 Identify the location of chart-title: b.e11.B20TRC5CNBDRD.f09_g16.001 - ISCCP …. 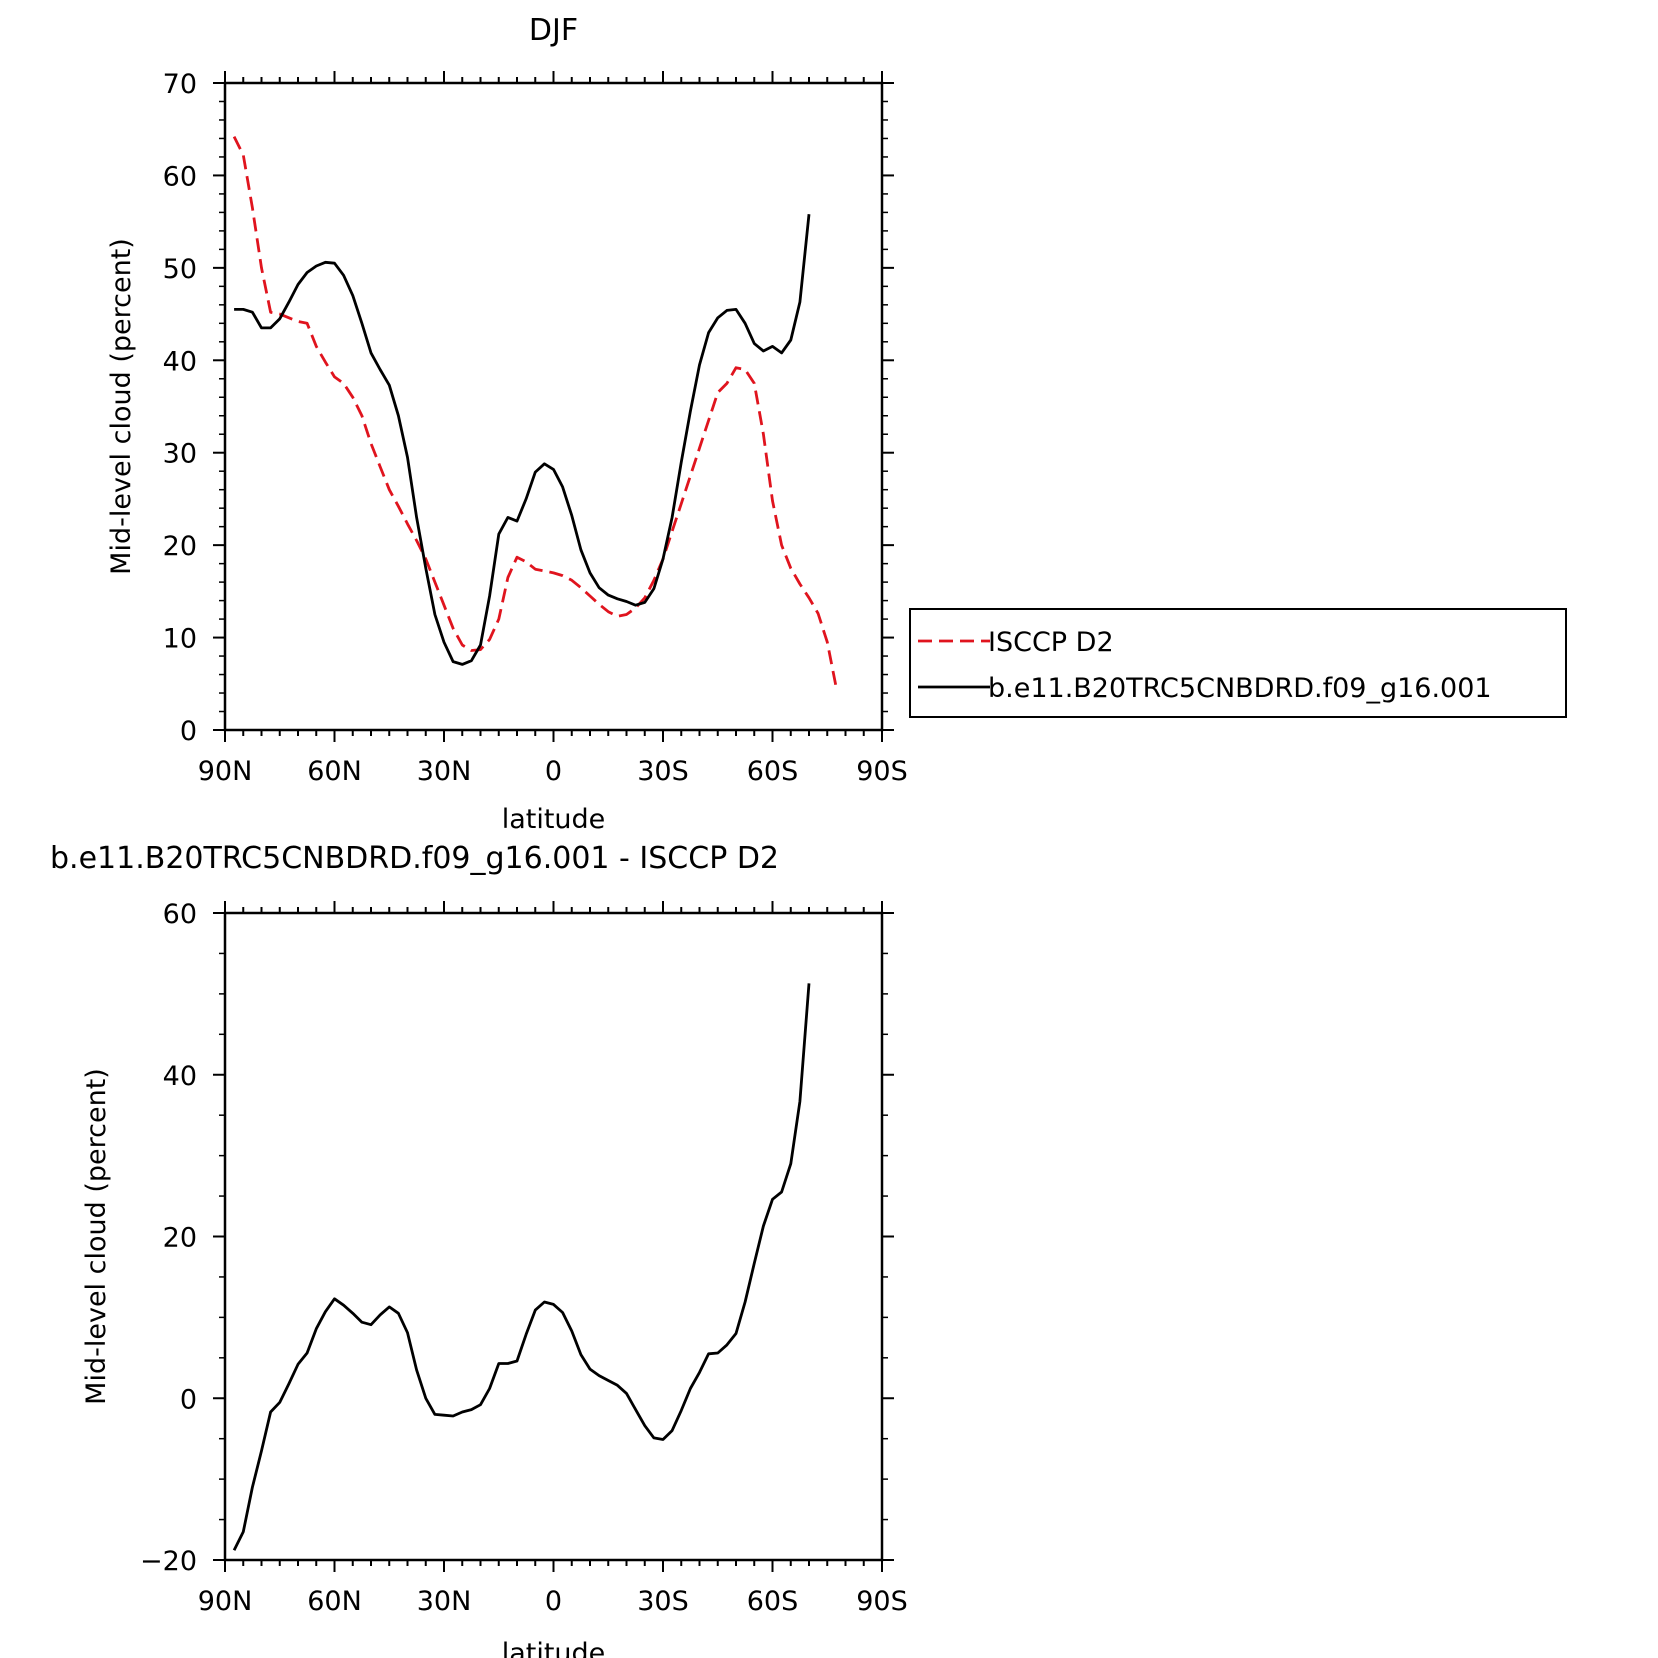
(414, 858).